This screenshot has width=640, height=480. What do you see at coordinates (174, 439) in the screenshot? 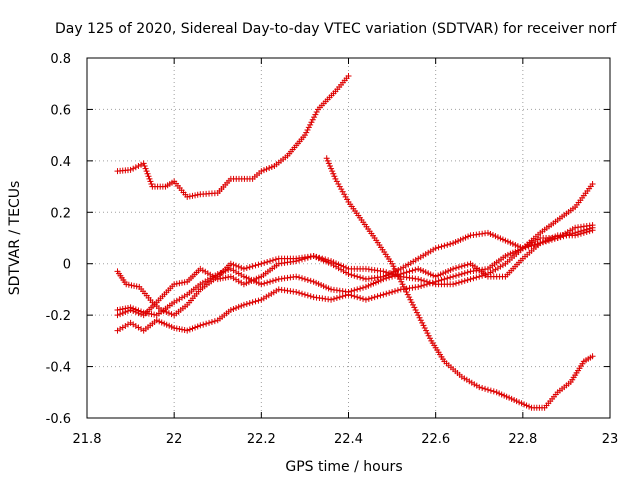
I see `x-tick-label: 22` at bounding box center [174, 439].